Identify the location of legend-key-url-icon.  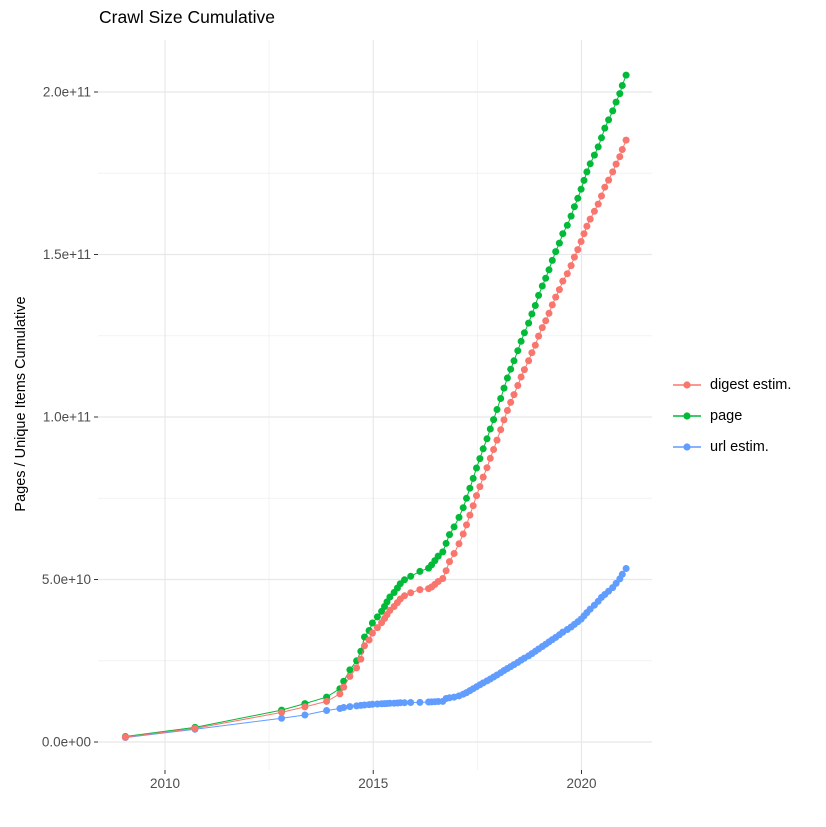
(687, 447).